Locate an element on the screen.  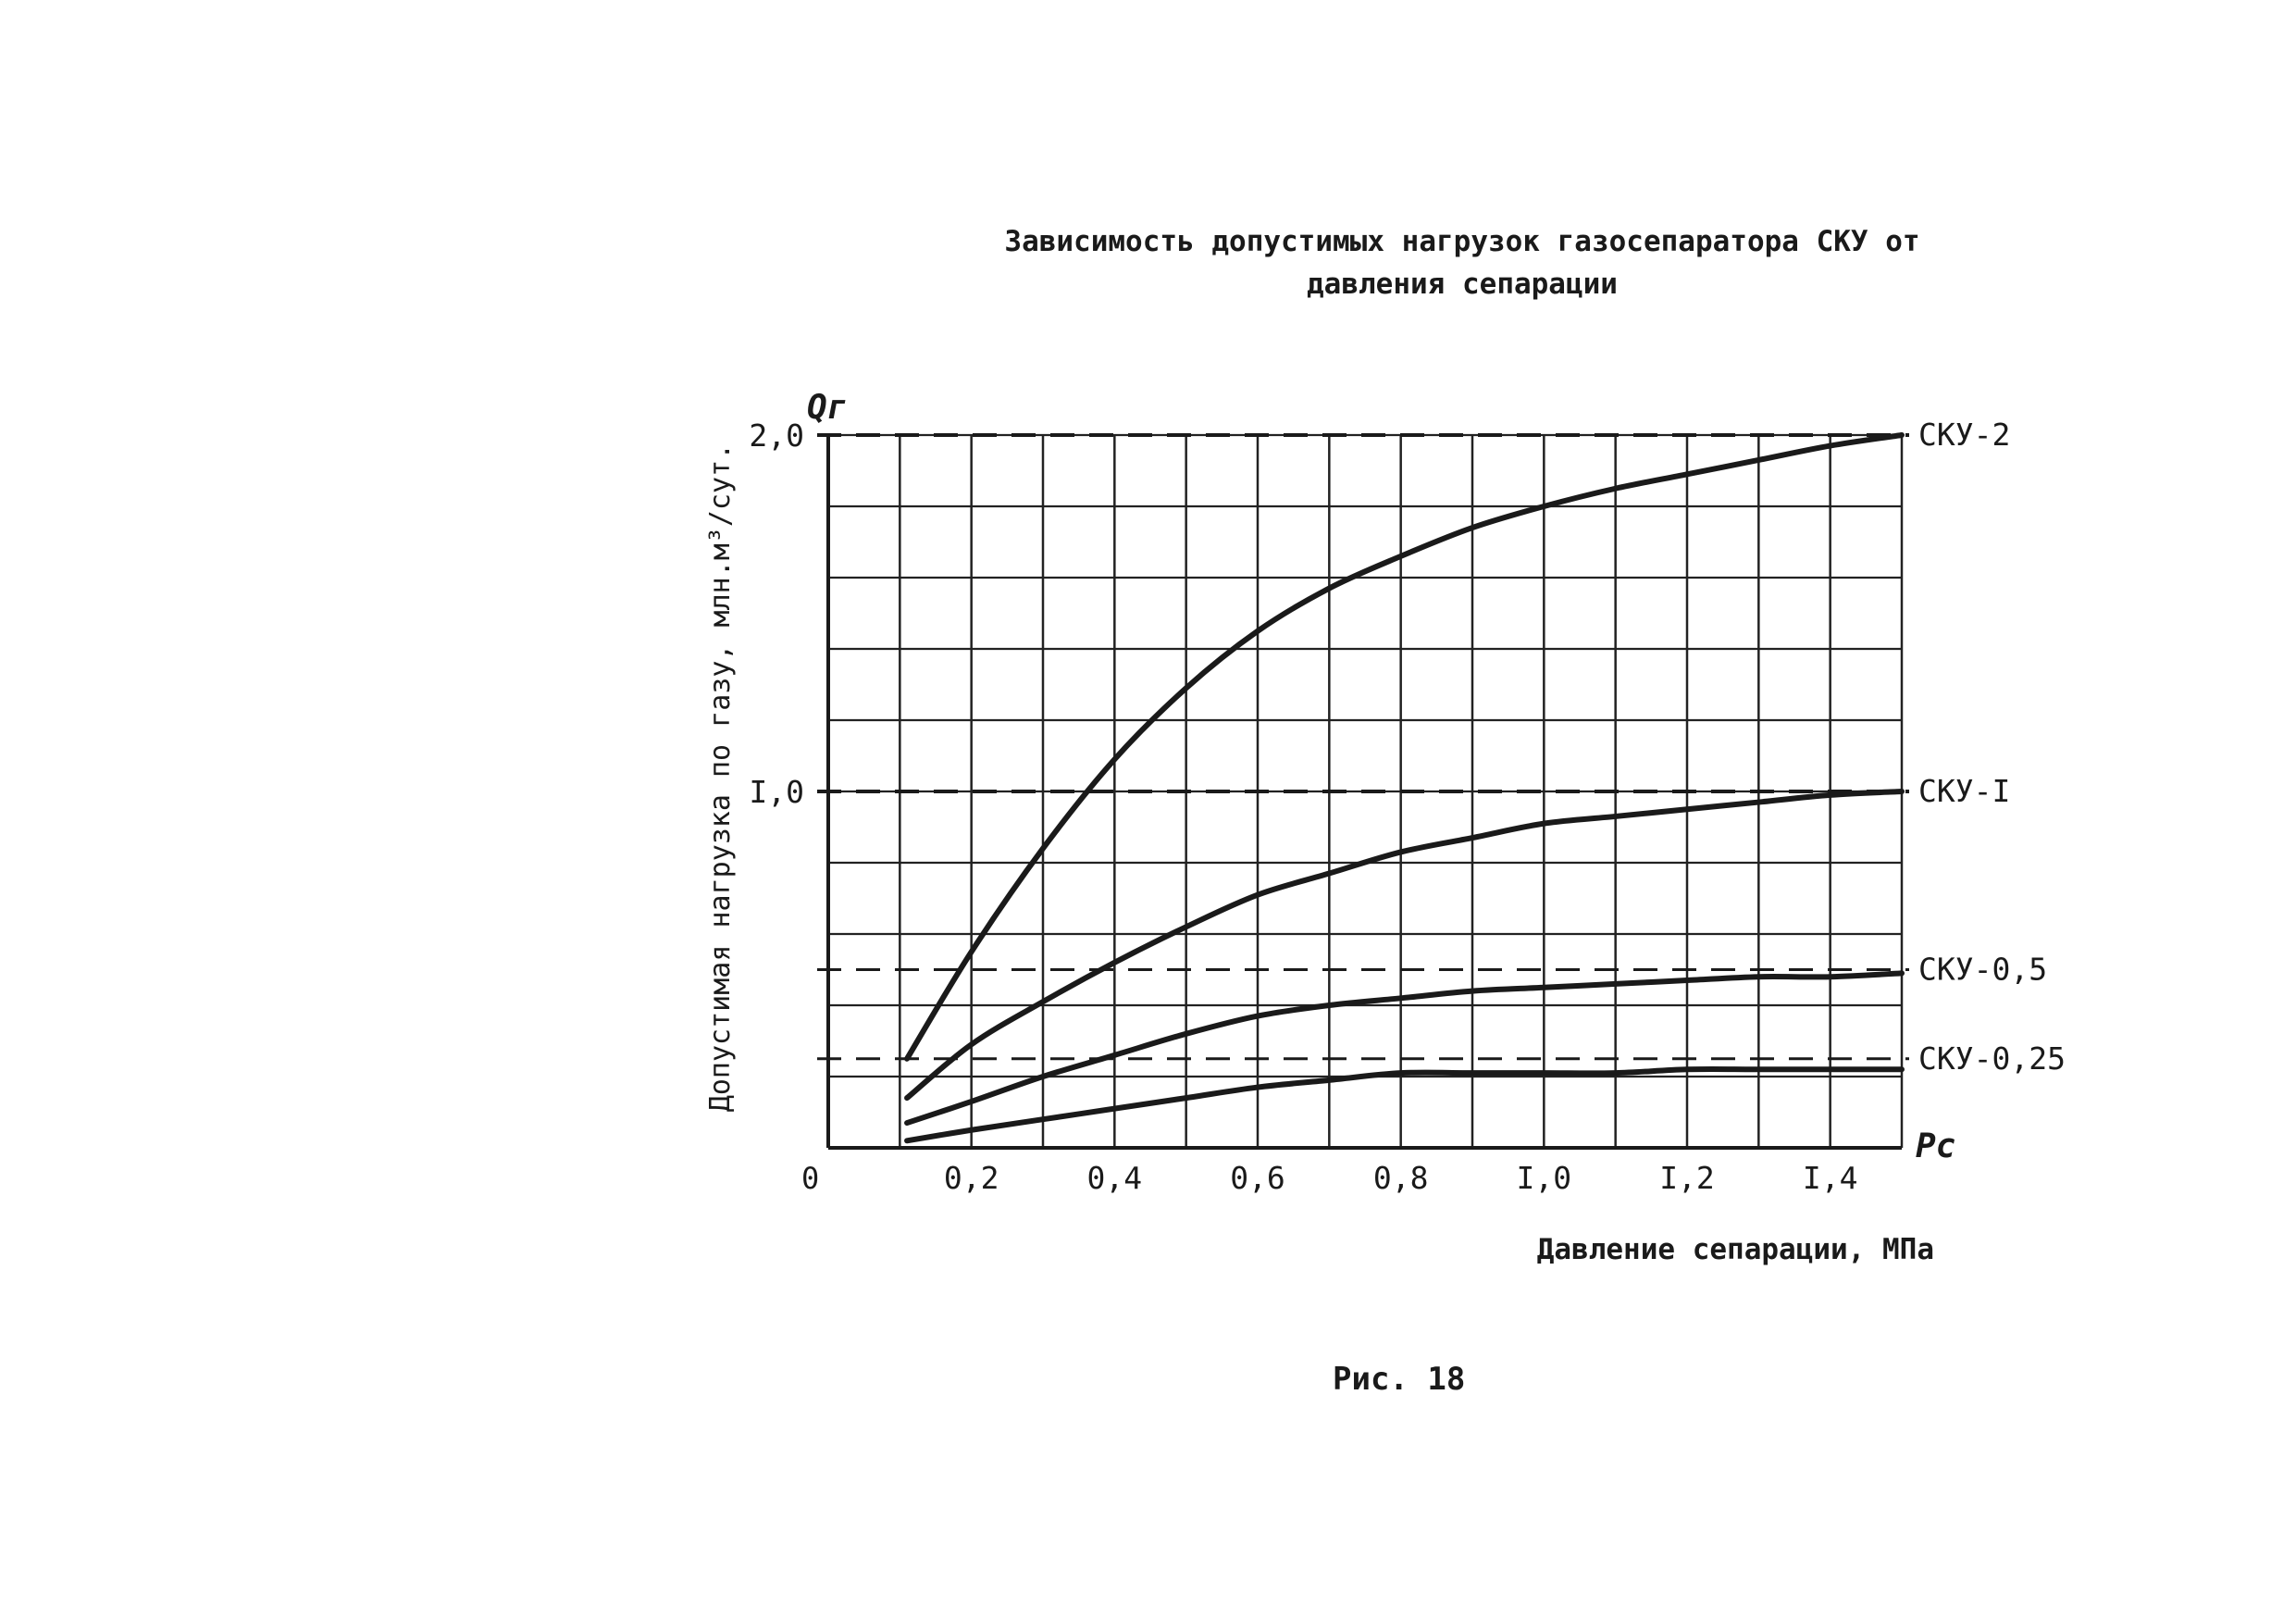
y-axis-symbol: Qг is located at coordinates (827, 408).